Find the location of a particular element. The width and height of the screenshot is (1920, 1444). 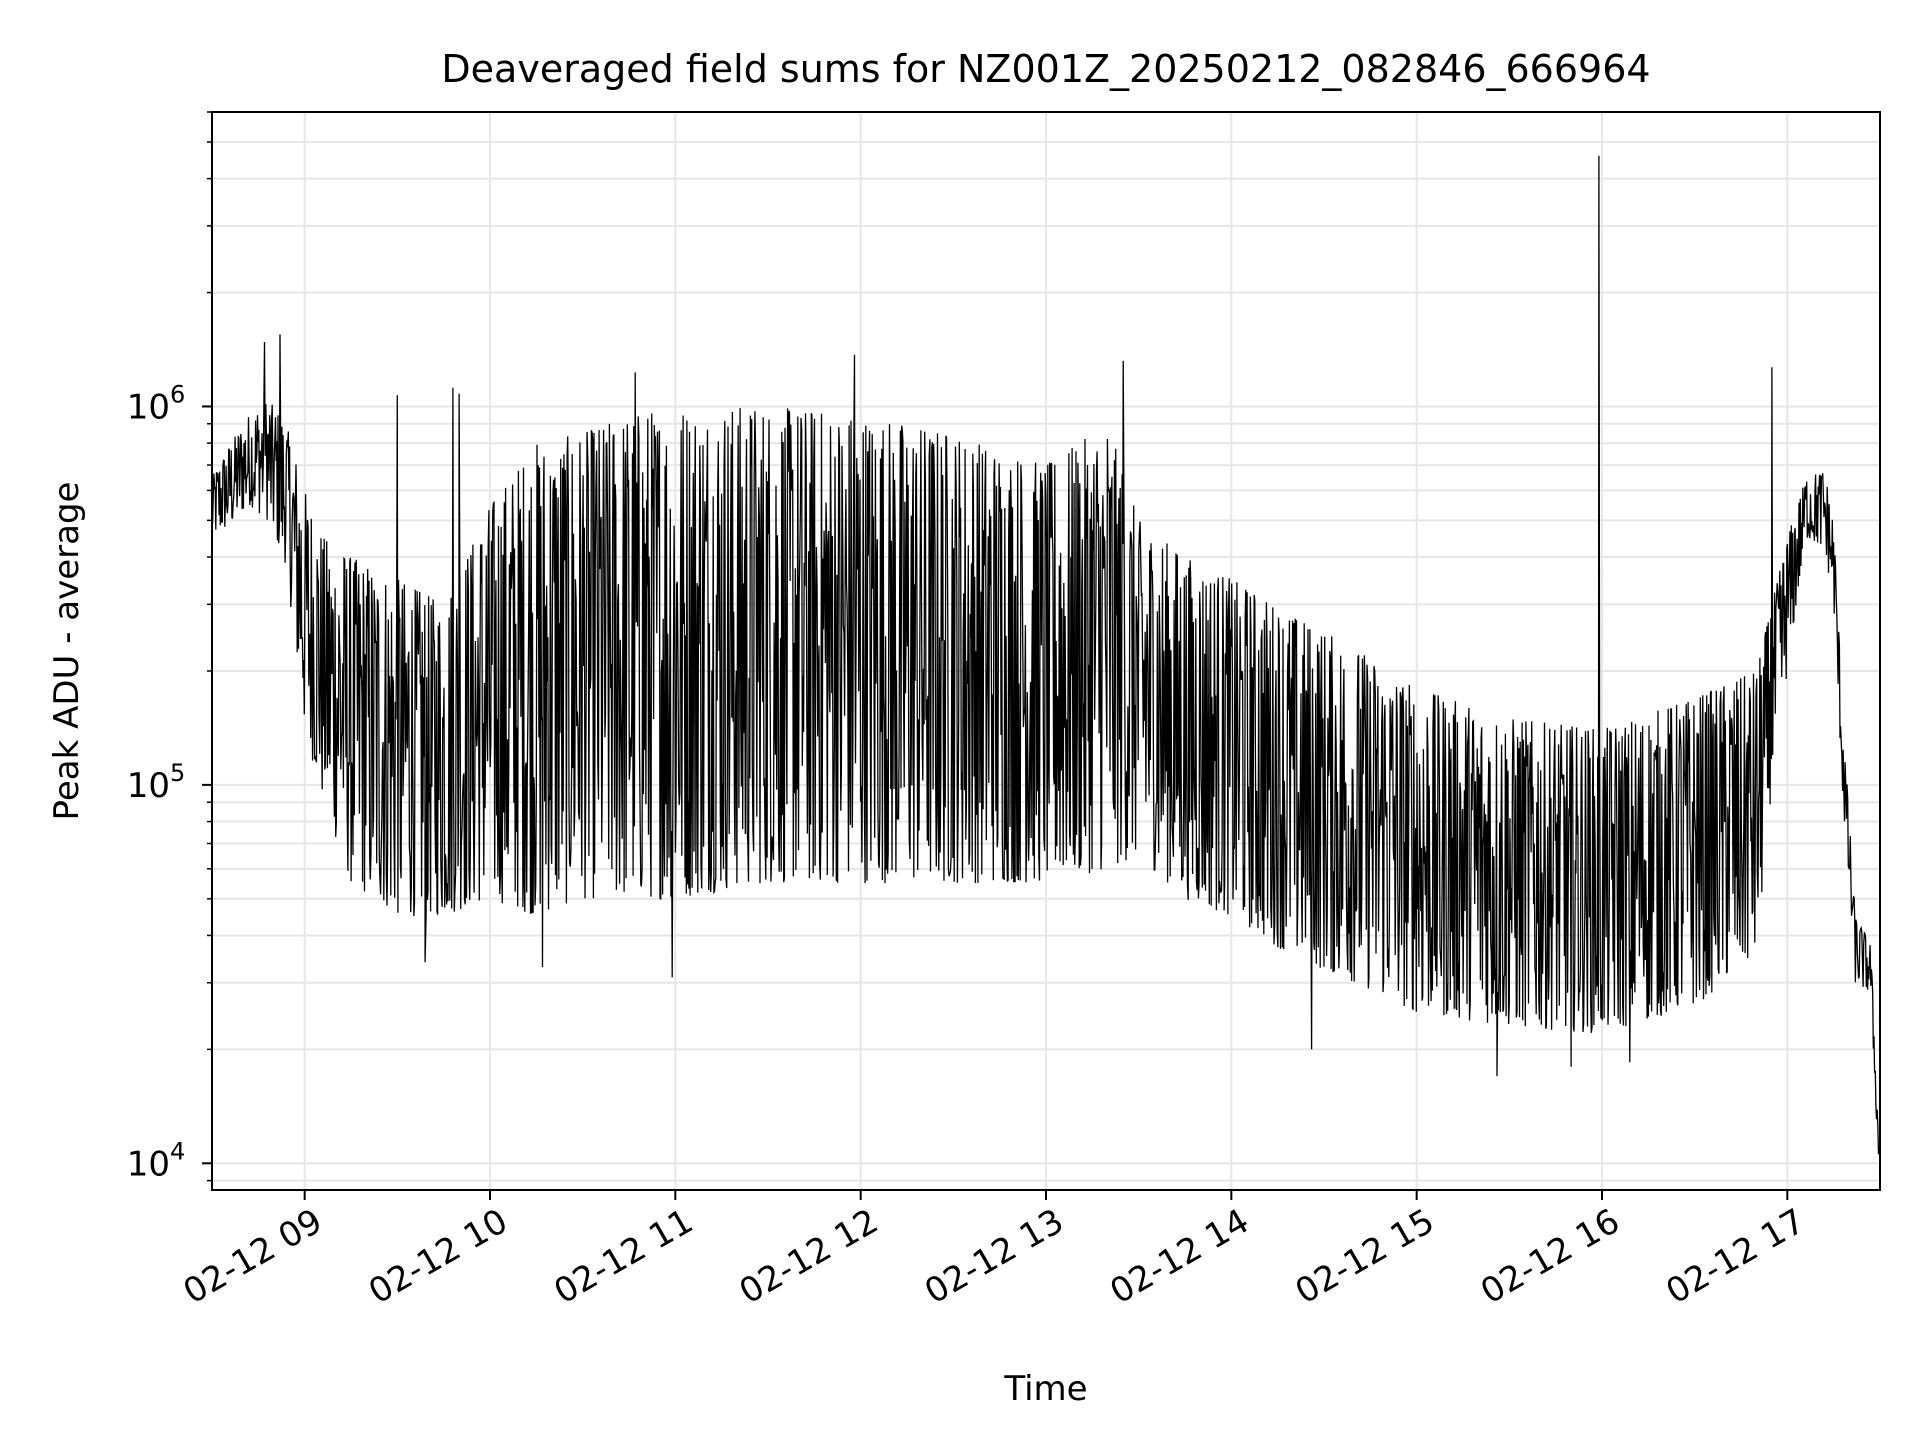

x-tick-label: 02-12 16 is located at coordinates (1550, 1256).